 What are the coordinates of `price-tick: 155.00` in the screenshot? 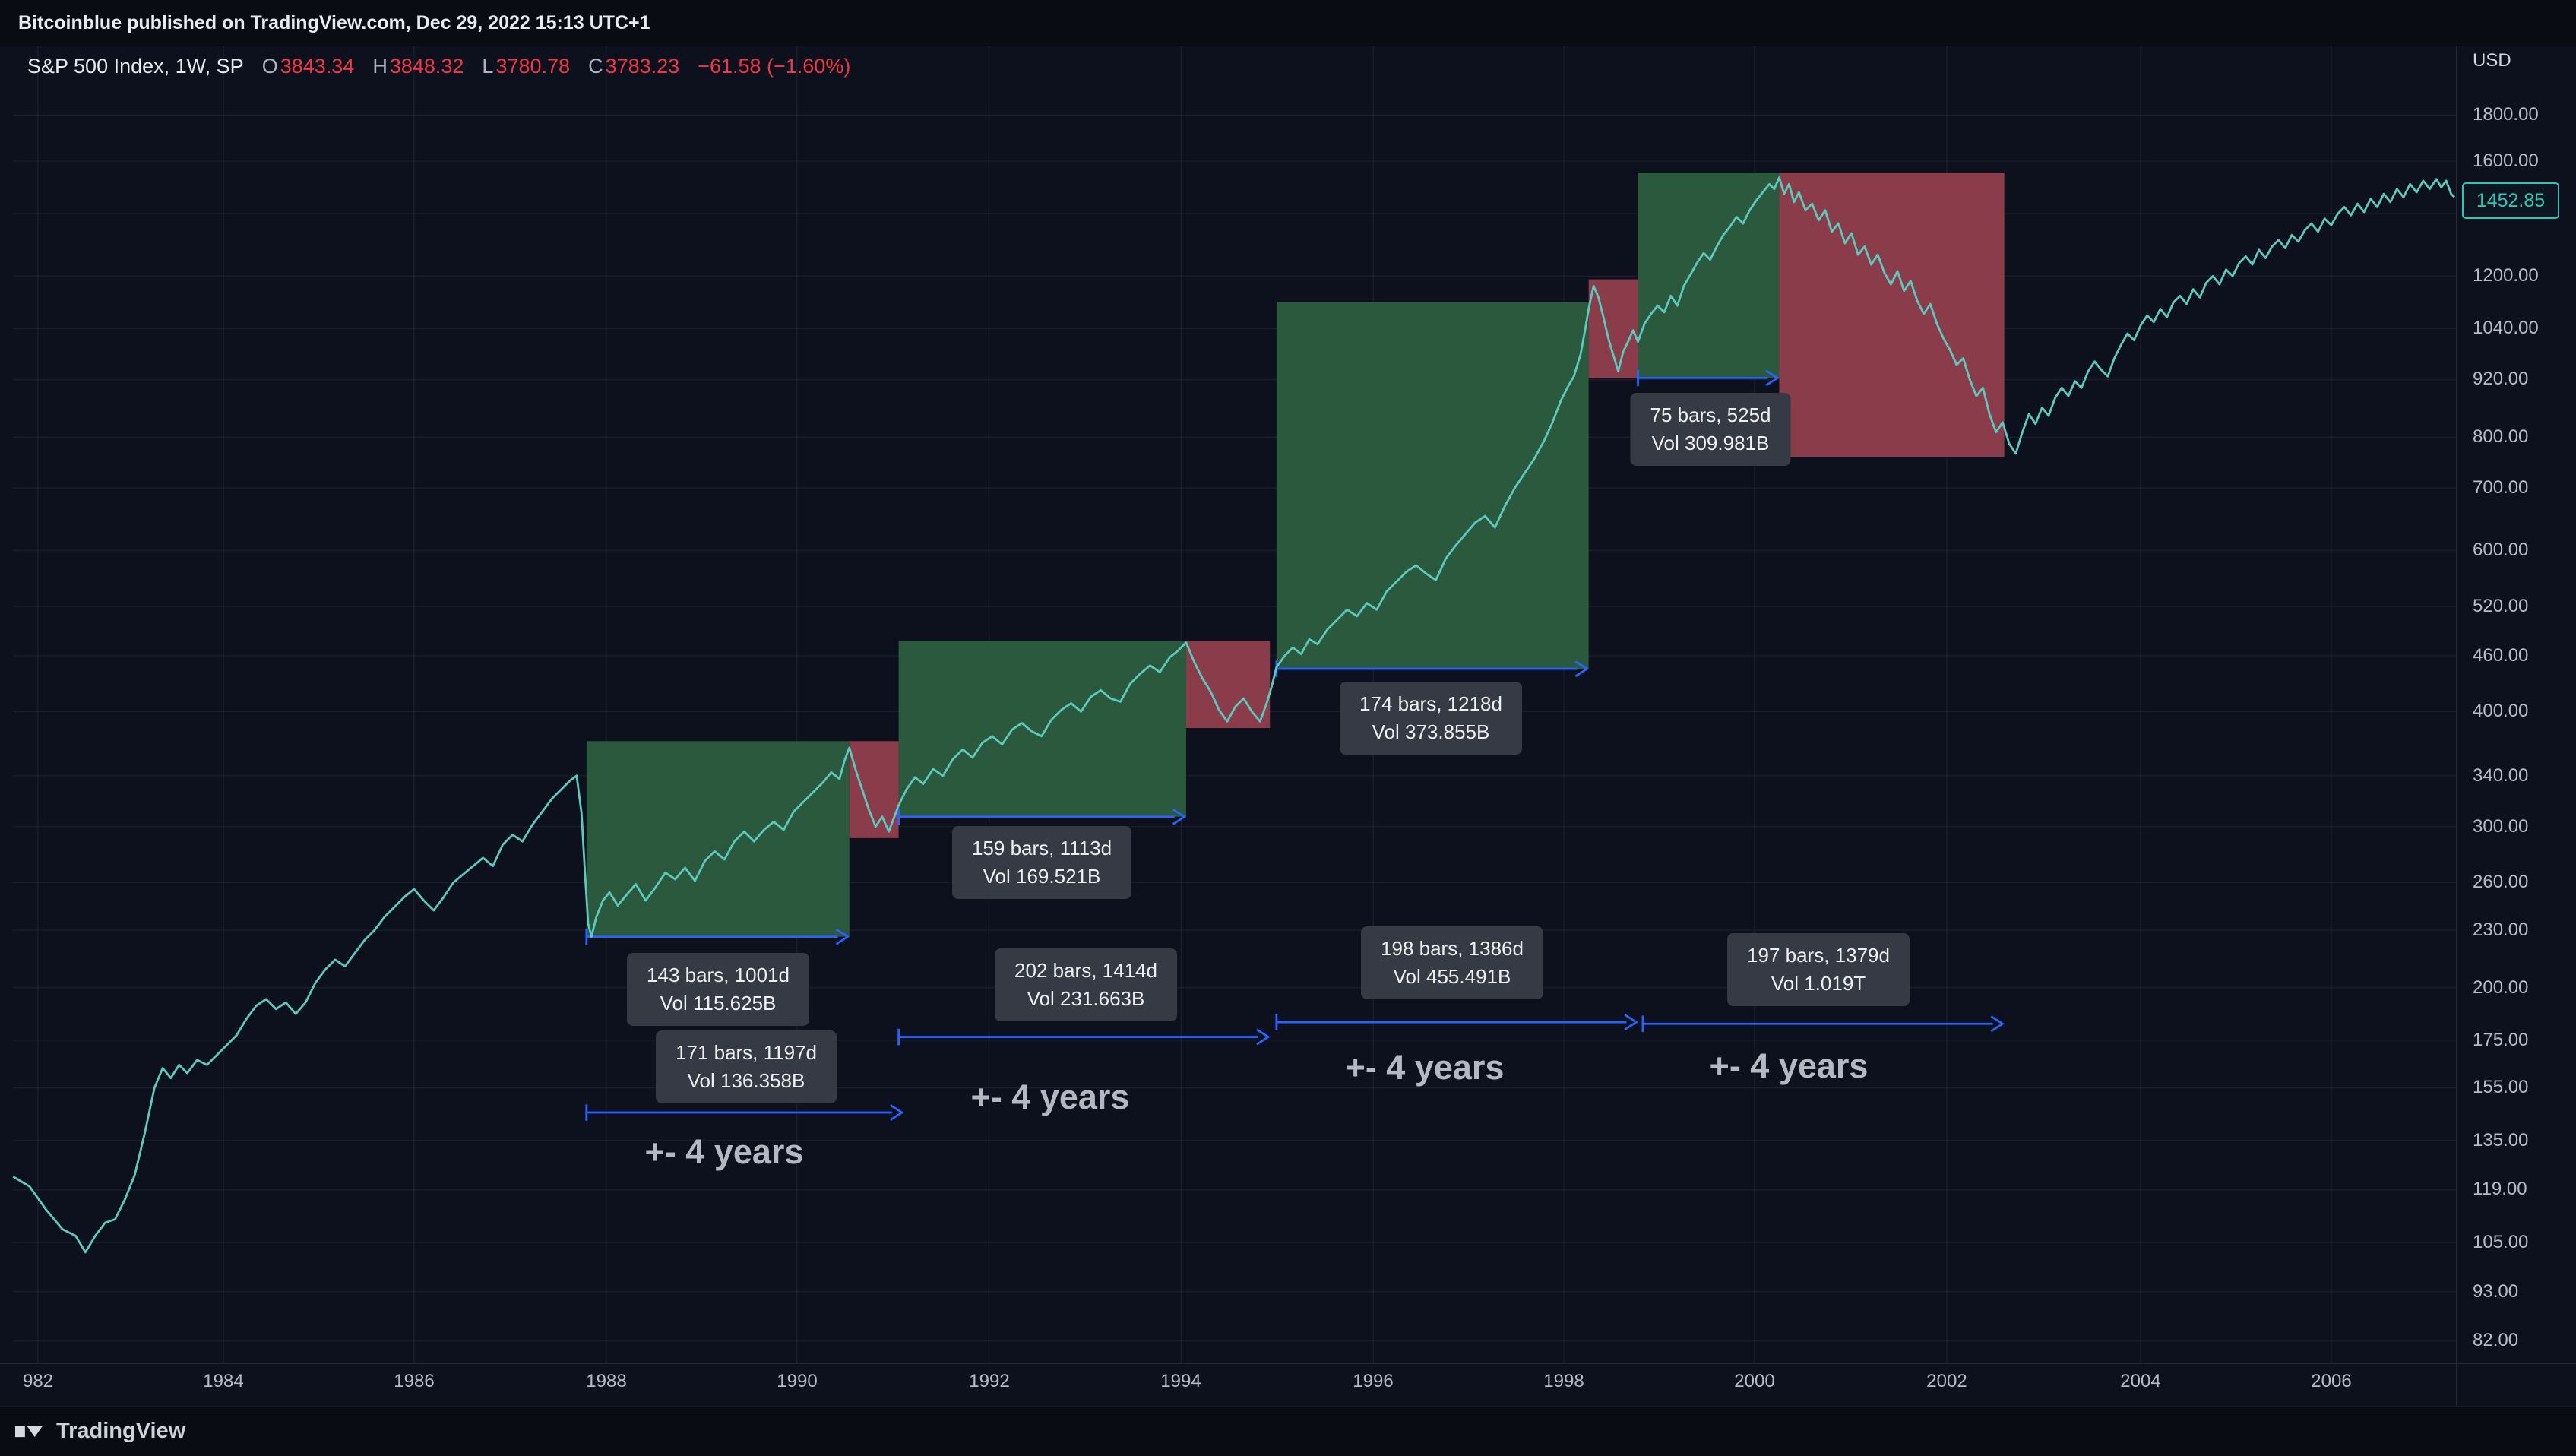 It's located at (2501, 1087).